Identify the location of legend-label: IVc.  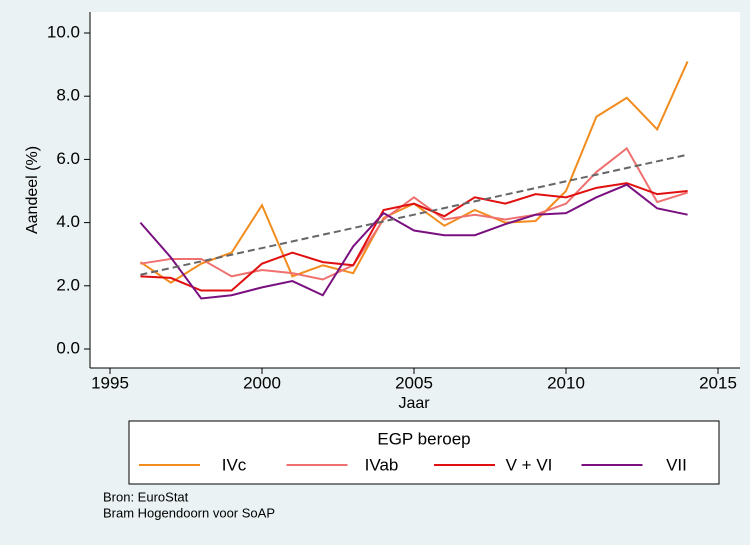
(234, 464).